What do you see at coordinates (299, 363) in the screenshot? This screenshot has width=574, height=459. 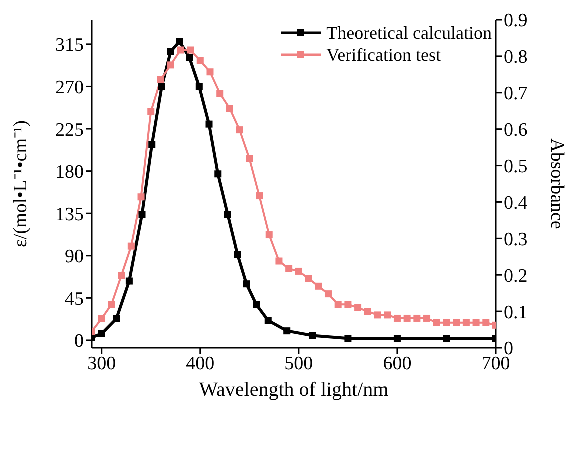 I see `x-tick-label: 500` at bounding box center [299, 363].